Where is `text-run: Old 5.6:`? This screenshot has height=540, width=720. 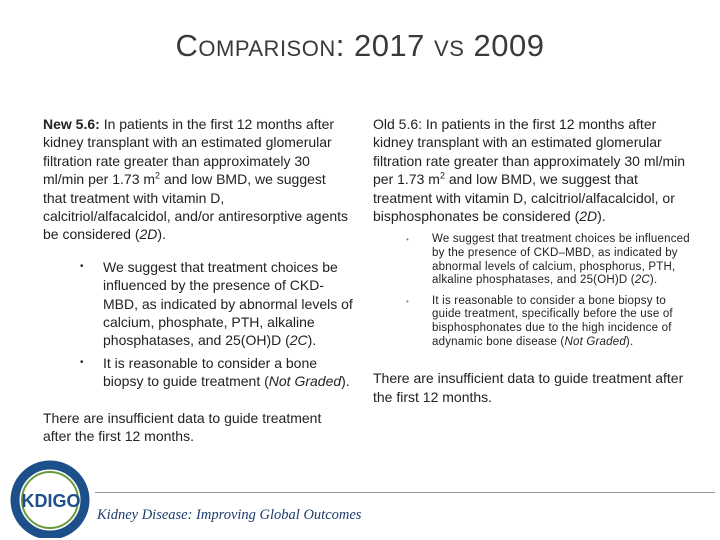 text-run: Old 5.6: is located at coordinates (398, 124).